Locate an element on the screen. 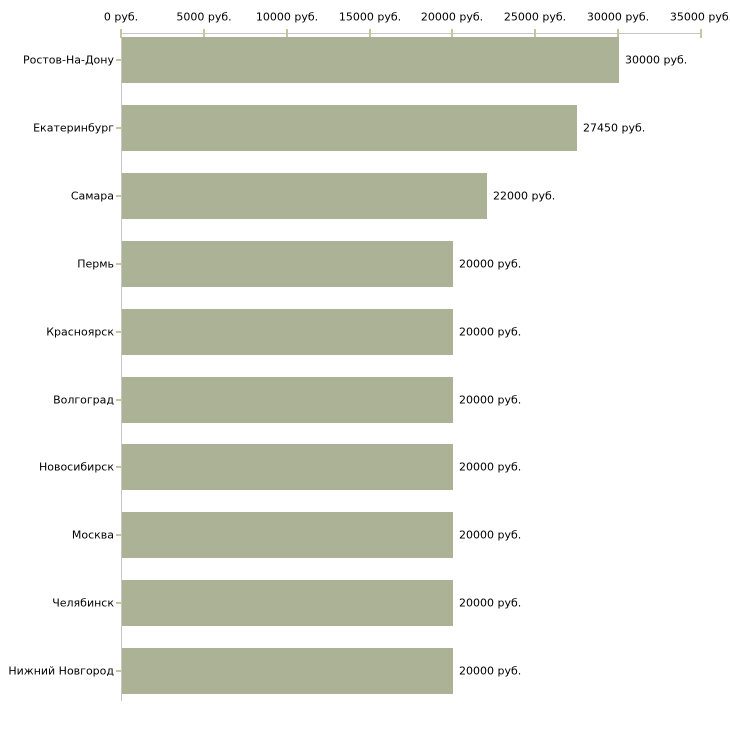 The height and width of the screenshot is (730, 730). category-label: Москва is located at coordinates (92, 535).